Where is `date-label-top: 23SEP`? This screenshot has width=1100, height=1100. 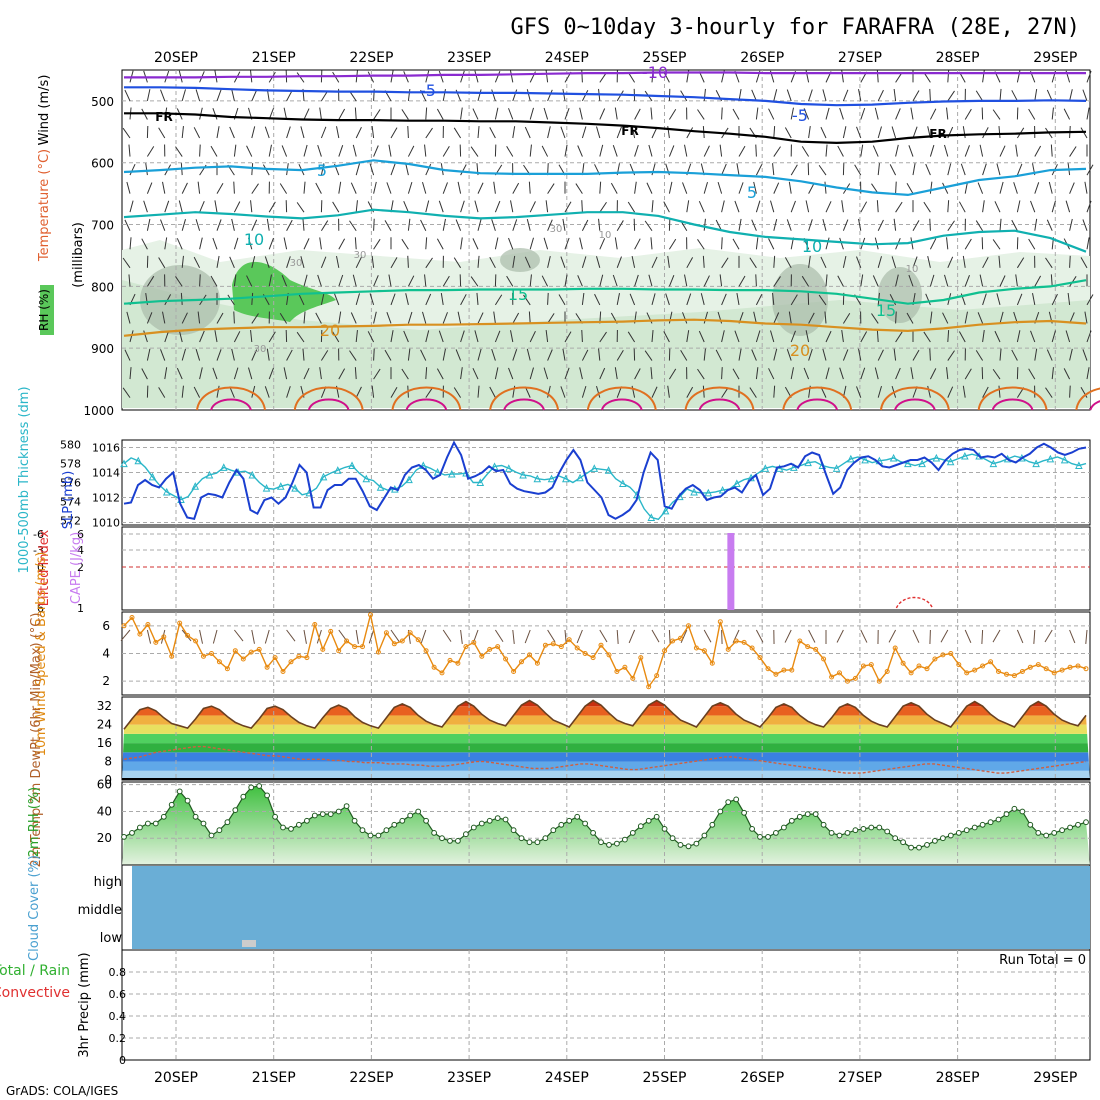
date-label-top: 23SEP is located at coordinates (469, 58).